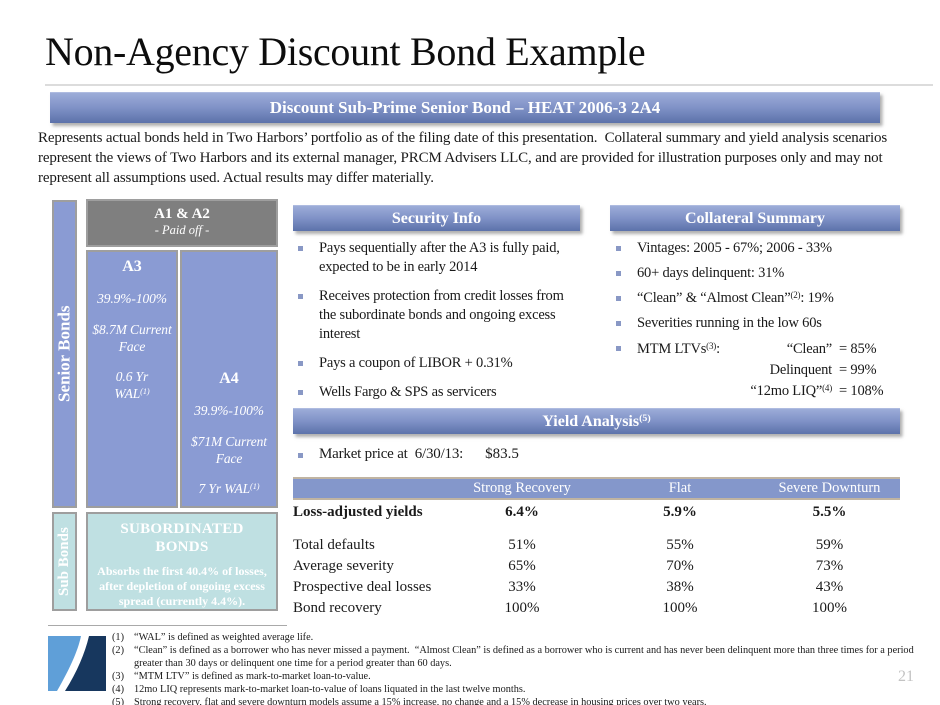  I want to click on title-divider, so click(489, 85).